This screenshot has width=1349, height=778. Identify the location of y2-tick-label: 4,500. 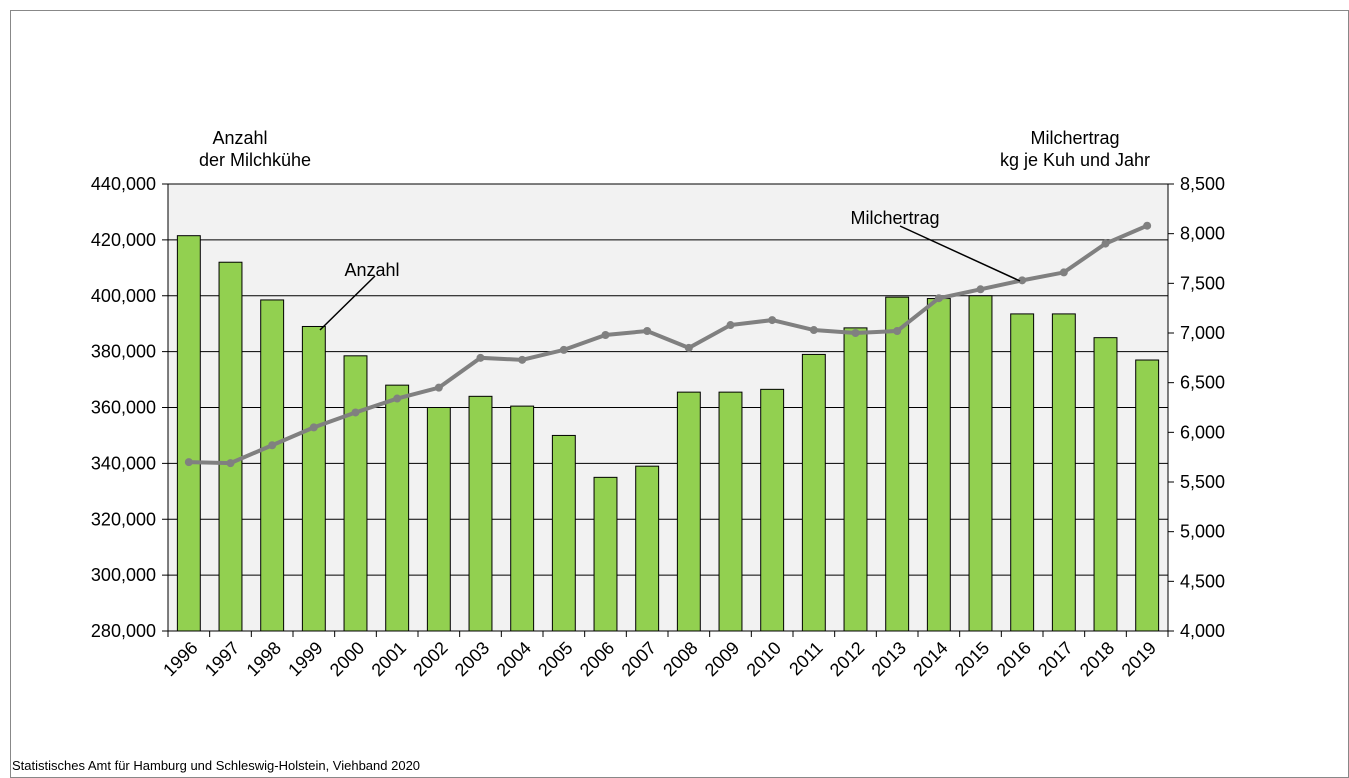
(1202, 581).